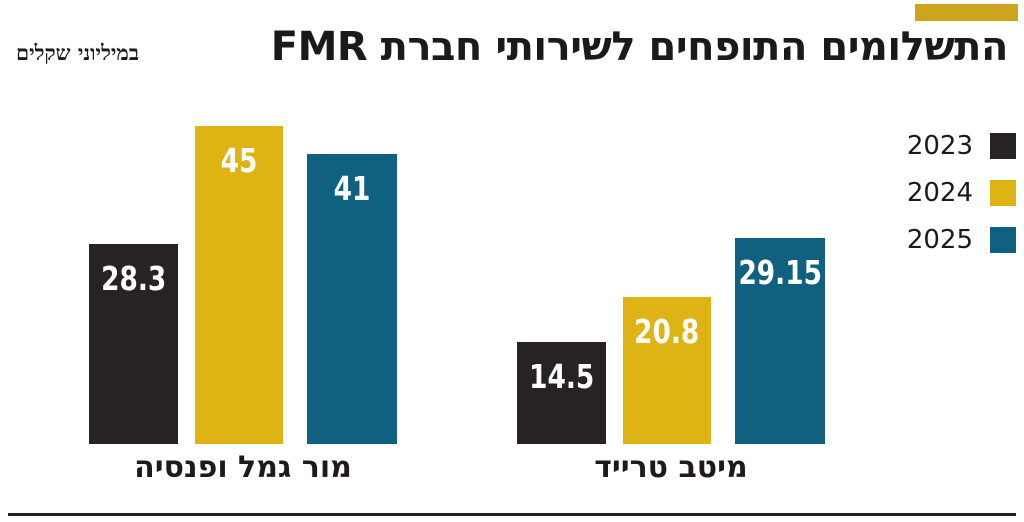 The width and height of the screenshot is (1024, 522). Describe the element at coordinates (1003, 240) in the screenshot. I see `legend-swatch-2025` at that location.